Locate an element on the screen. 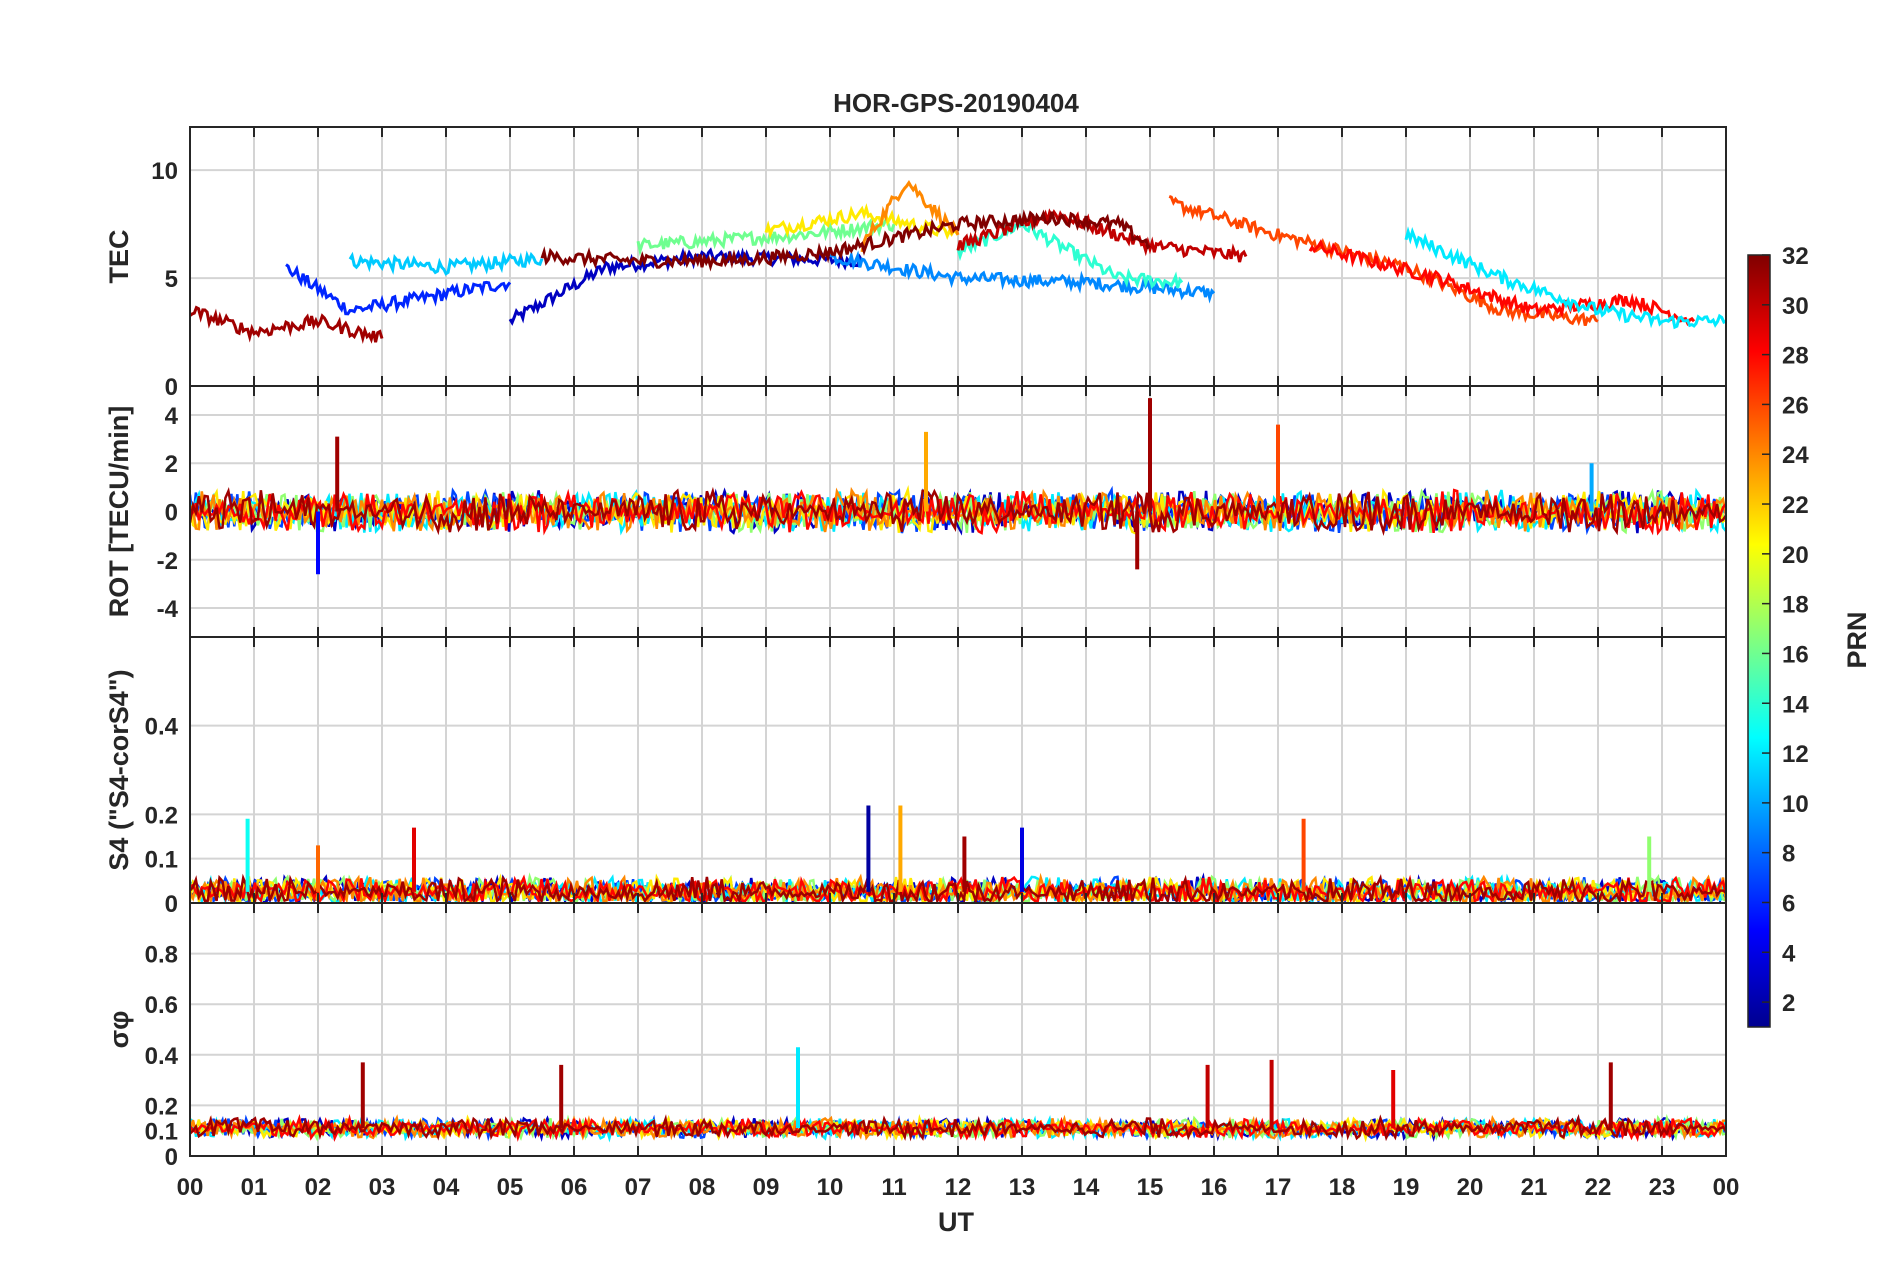 The height and width of the screenshot is (1272, 1902). x-tick-label: 22 is located at coordinates (1598, 1187).